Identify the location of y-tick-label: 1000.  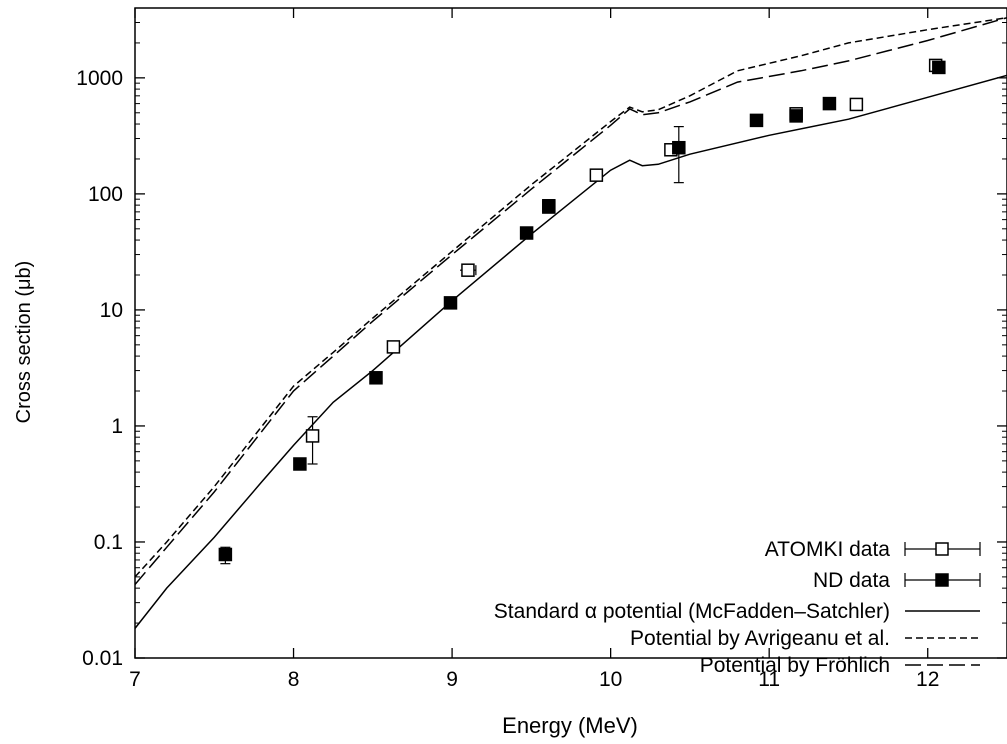
(99, 78).